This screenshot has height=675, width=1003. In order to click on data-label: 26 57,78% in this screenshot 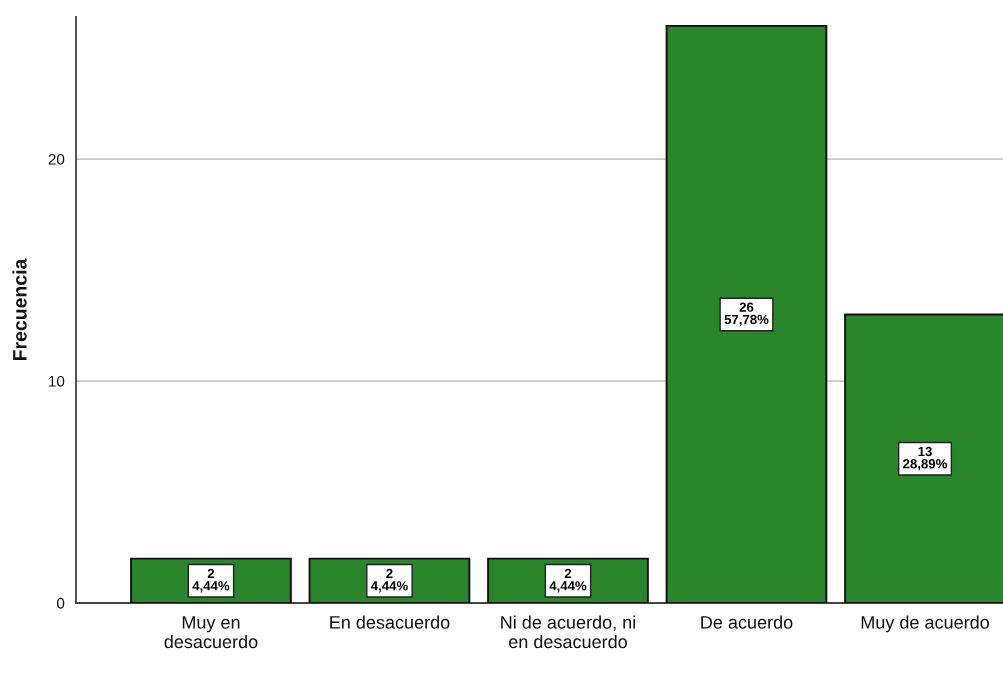, I will do `click(746, 314)`.